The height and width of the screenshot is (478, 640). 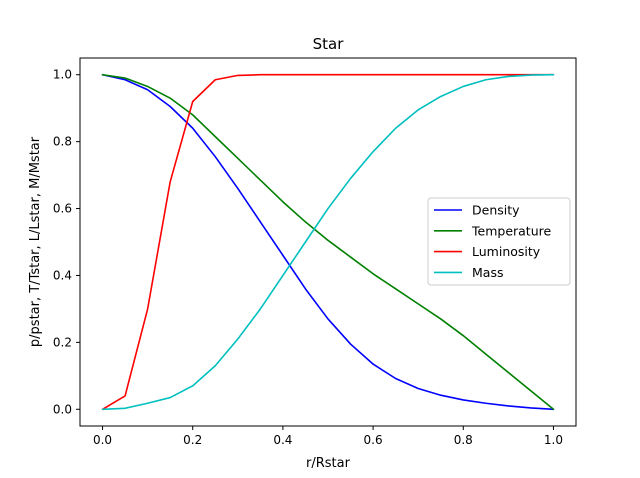 What do you see at coordinates (506, 251) in the screenshot?
I see `legend-label-luminosity: Luminosity` at bounding box center [506, 251].